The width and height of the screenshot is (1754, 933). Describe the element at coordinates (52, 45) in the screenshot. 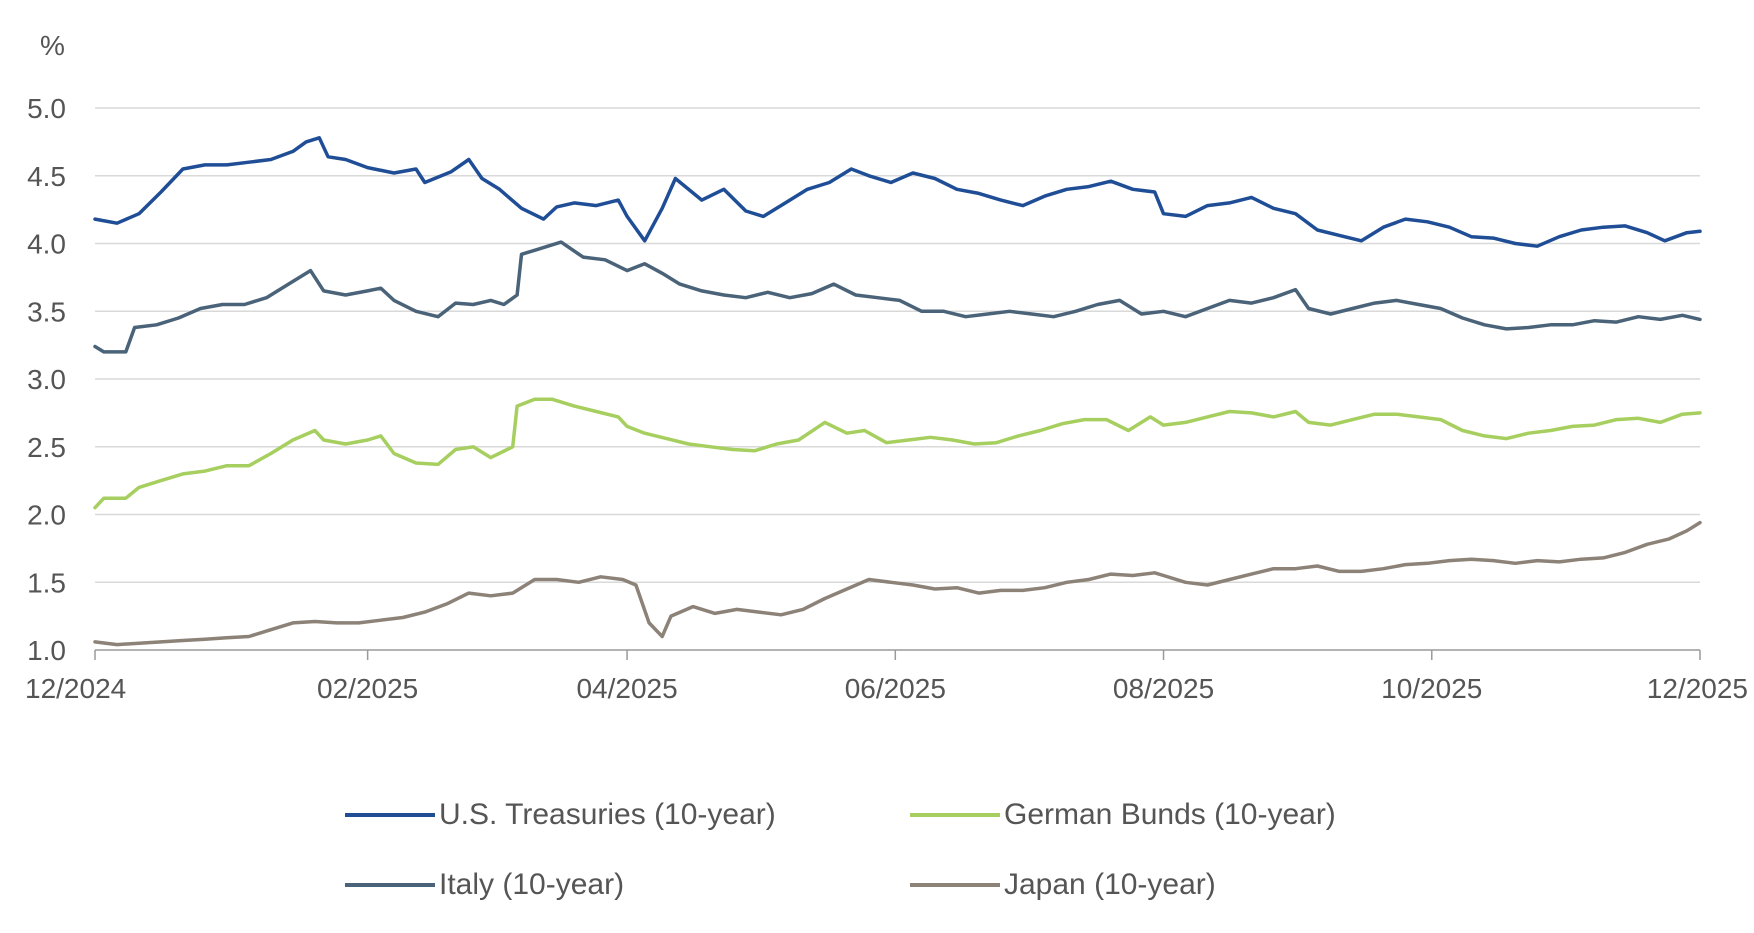

I see `y-unit-label: %` at that location.